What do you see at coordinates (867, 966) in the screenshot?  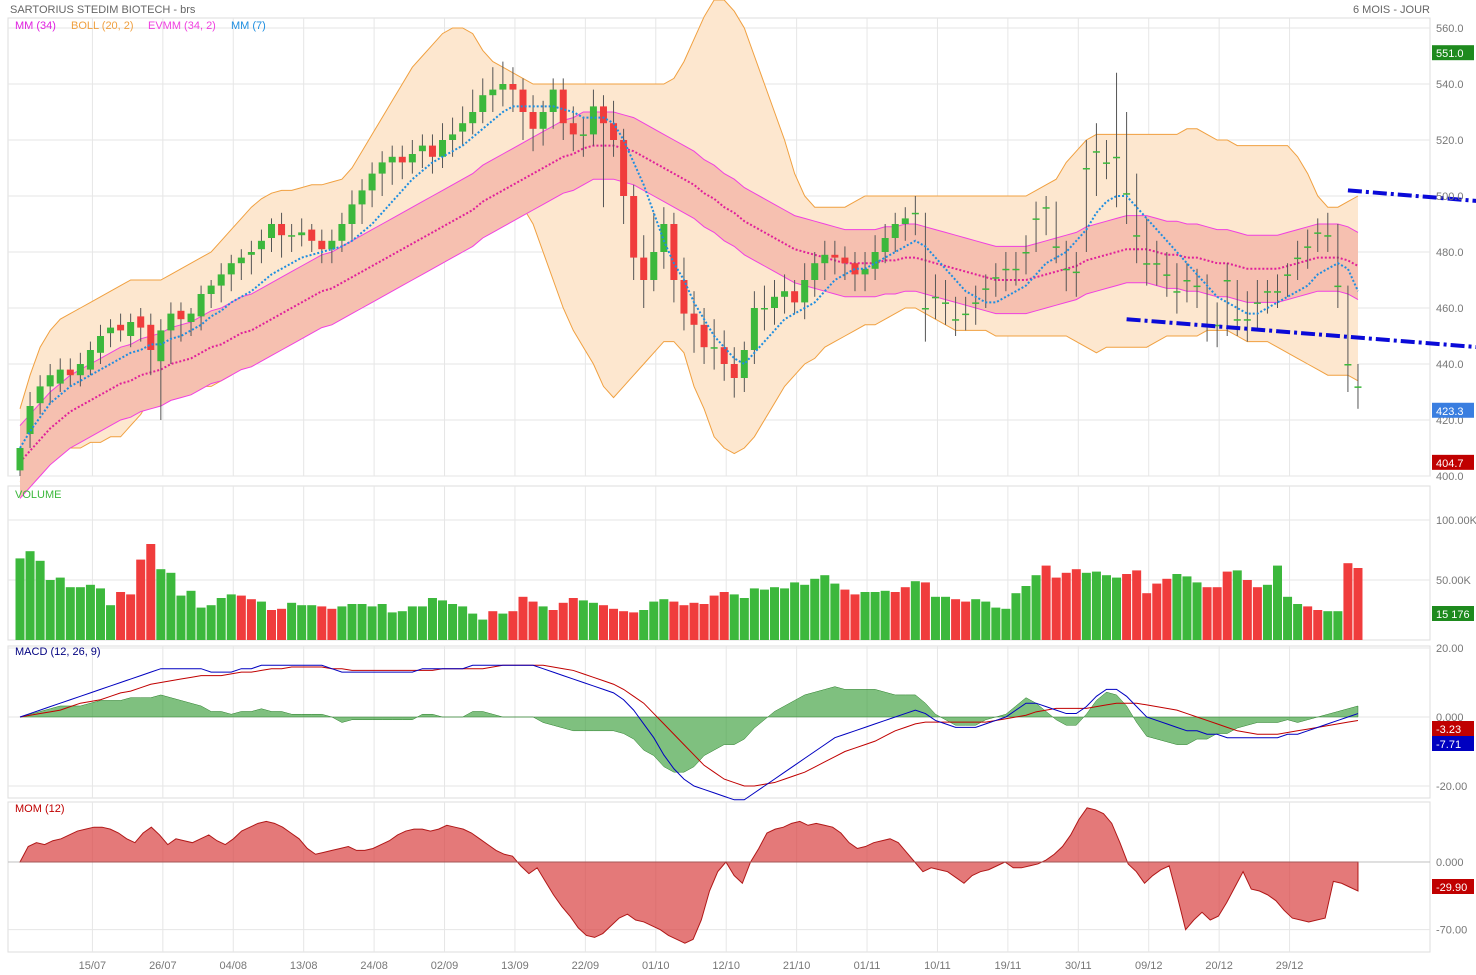 I see `x-tick-label: 01/11` at bounding box center [867, 966].